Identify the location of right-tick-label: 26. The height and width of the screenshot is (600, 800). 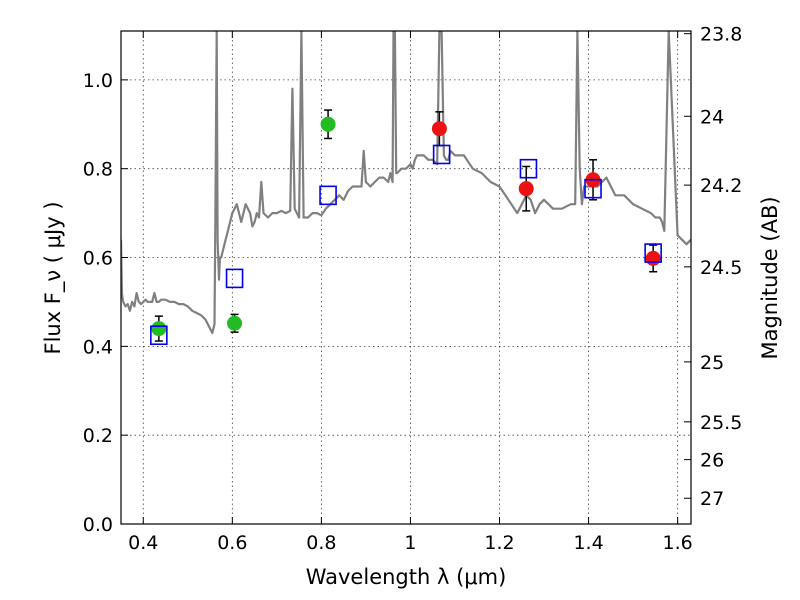
(712, 461).